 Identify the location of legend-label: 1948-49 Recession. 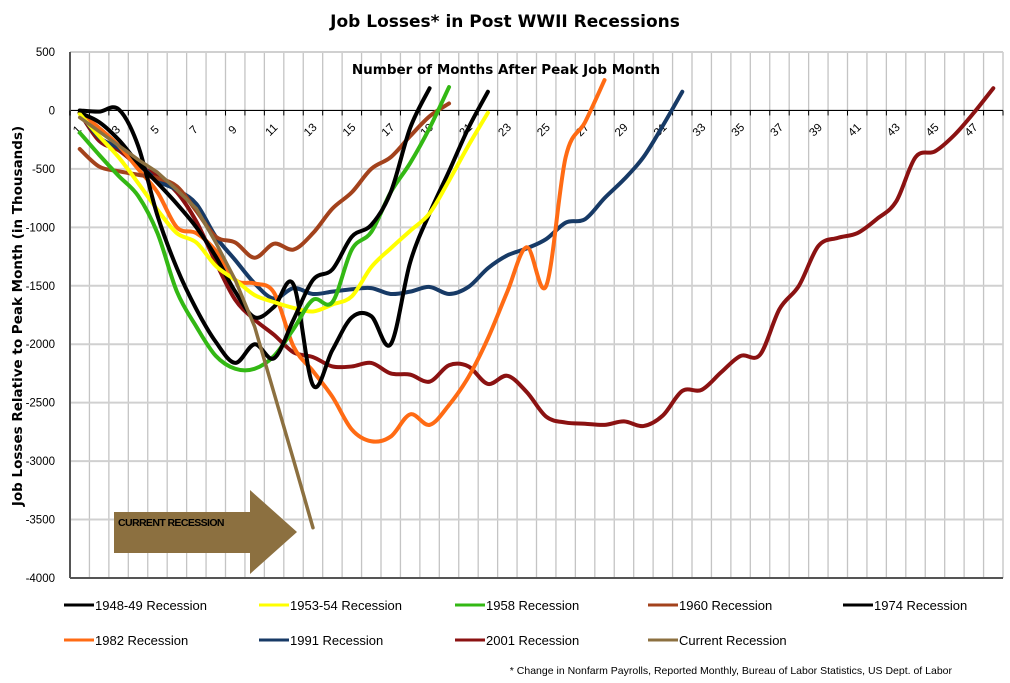
(151, 605).